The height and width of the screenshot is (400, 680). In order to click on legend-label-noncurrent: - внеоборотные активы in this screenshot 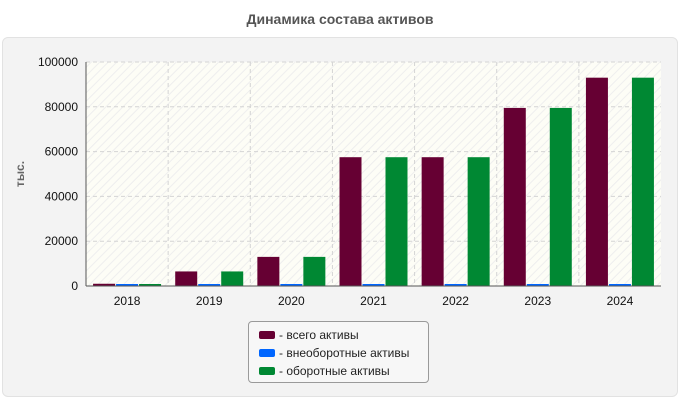, I will do `click(344, 353)`.